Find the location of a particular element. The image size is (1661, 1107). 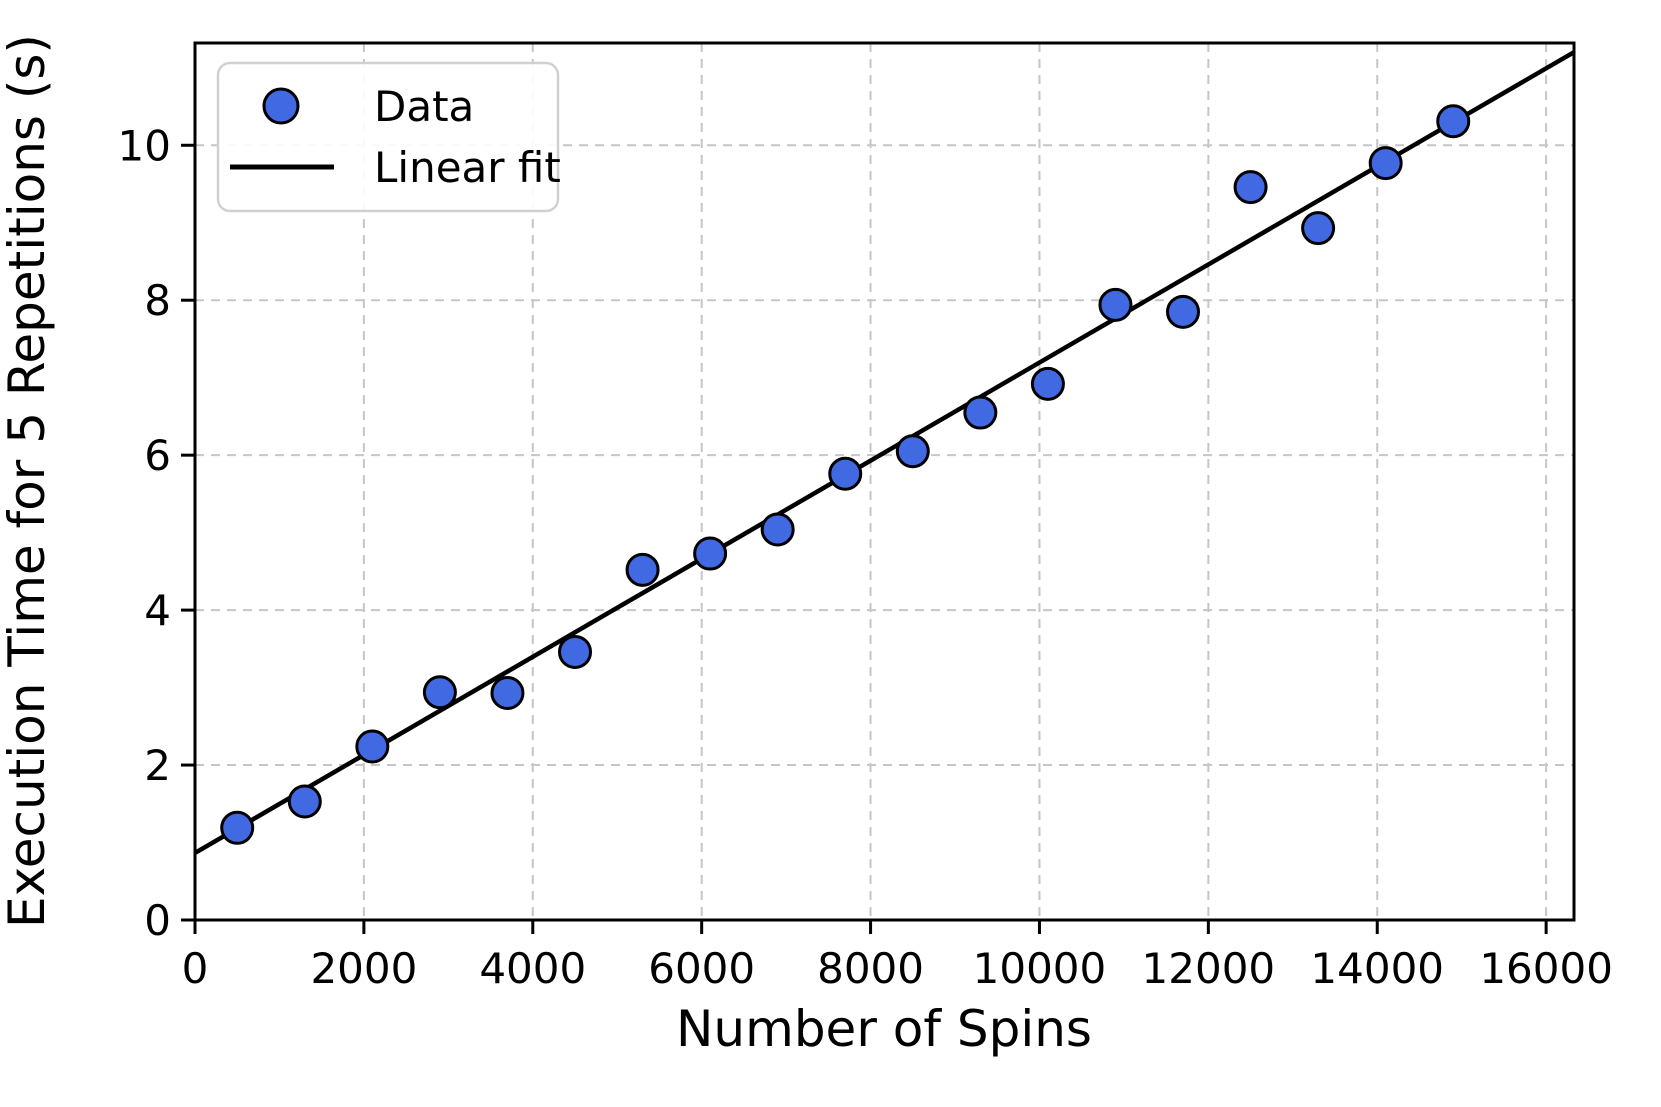

legend-box is located at coordinates (388, 137).